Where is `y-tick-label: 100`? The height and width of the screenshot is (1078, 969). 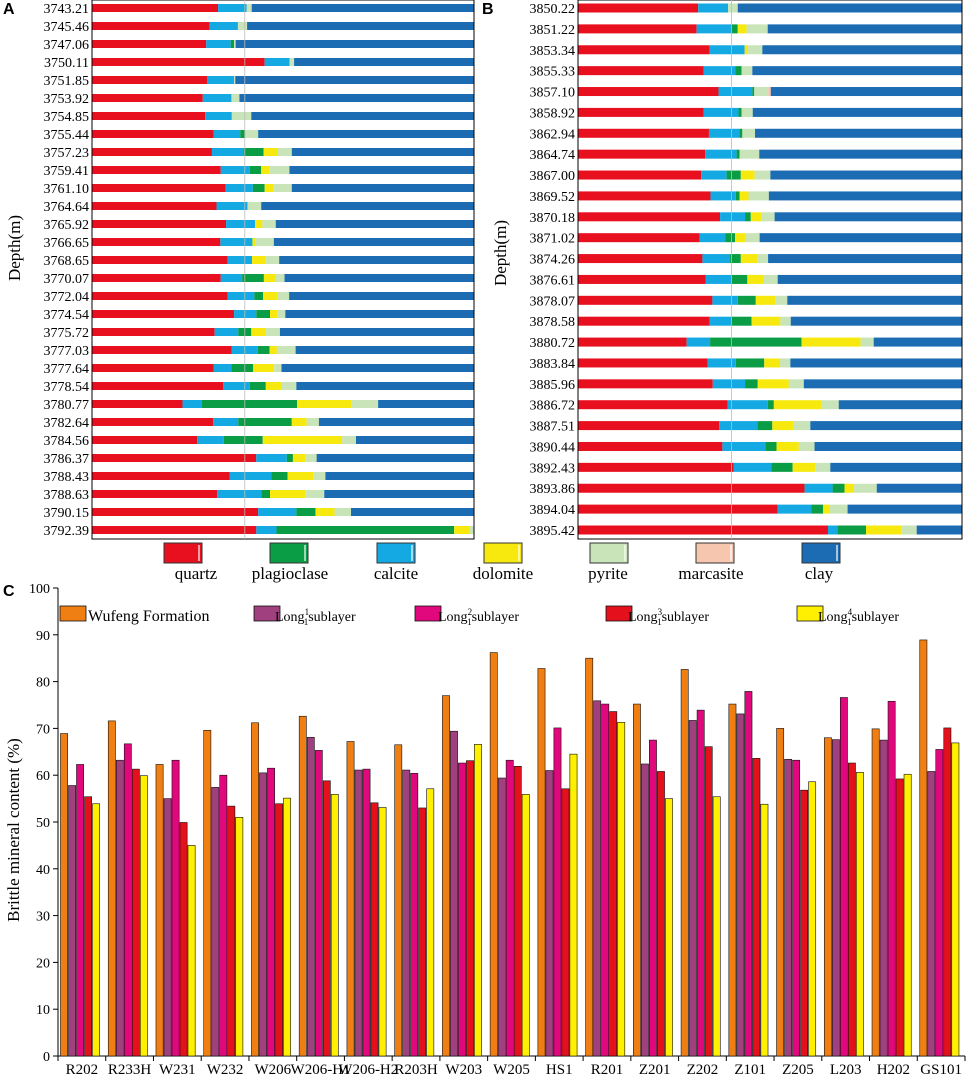 y-tick-label: 100 is located at coordinates (39, 589).